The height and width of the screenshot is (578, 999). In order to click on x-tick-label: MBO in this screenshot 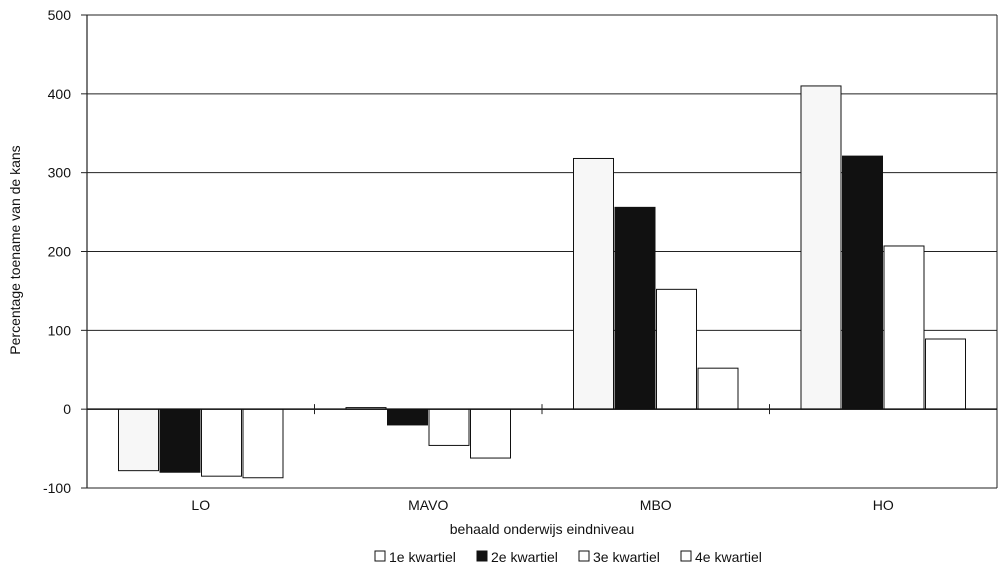, I will do `click(656, 505)`.